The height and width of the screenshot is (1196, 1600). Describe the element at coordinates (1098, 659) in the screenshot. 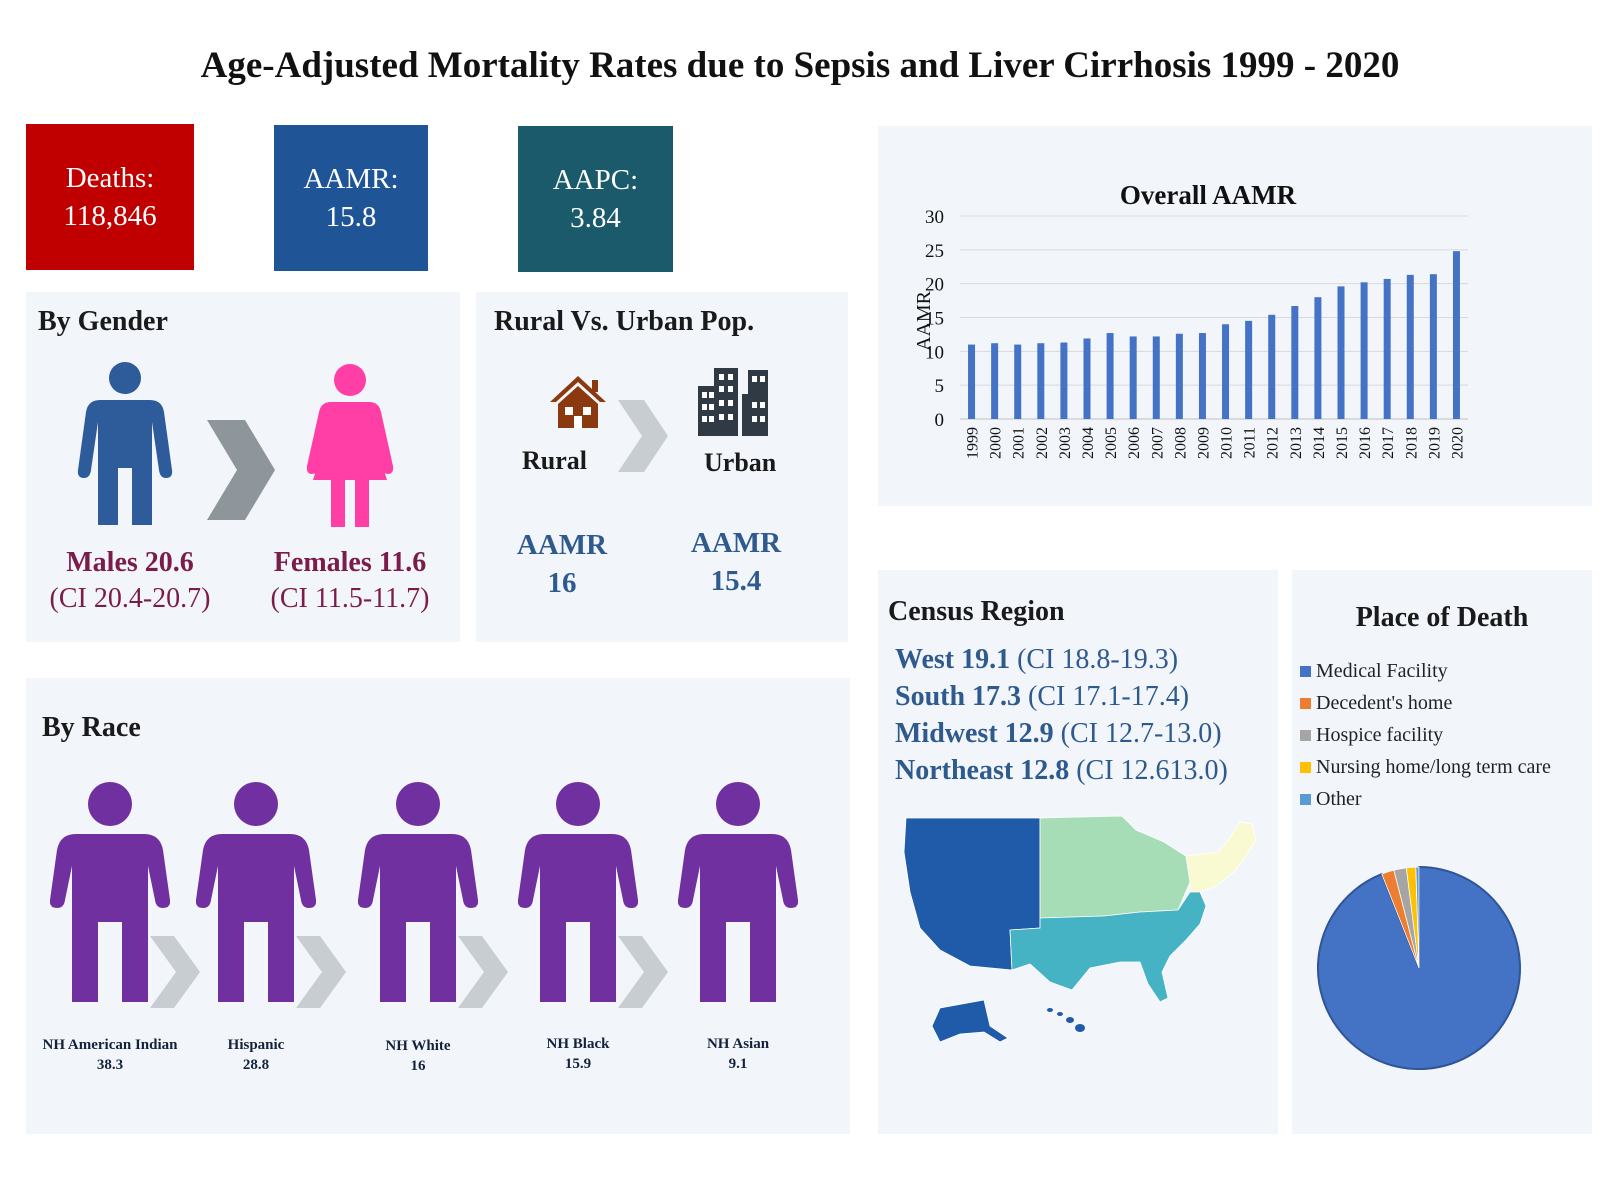

I see `region-ci: (CI 18.8-19.3)` at that location.